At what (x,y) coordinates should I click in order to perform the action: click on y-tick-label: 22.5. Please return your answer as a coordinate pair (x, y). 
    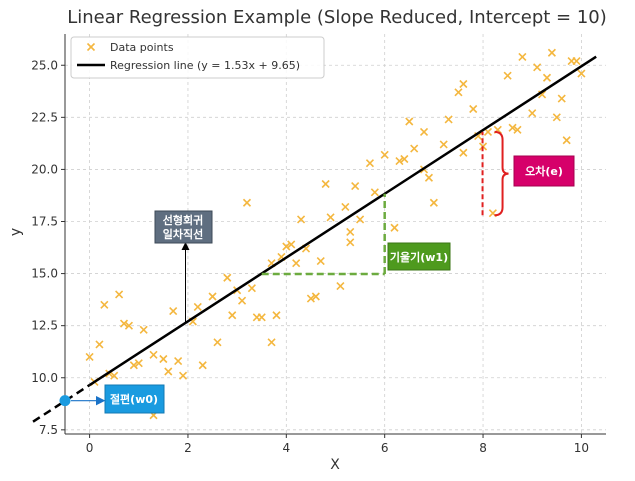
    Looking at the image, I should click on (44, 117).